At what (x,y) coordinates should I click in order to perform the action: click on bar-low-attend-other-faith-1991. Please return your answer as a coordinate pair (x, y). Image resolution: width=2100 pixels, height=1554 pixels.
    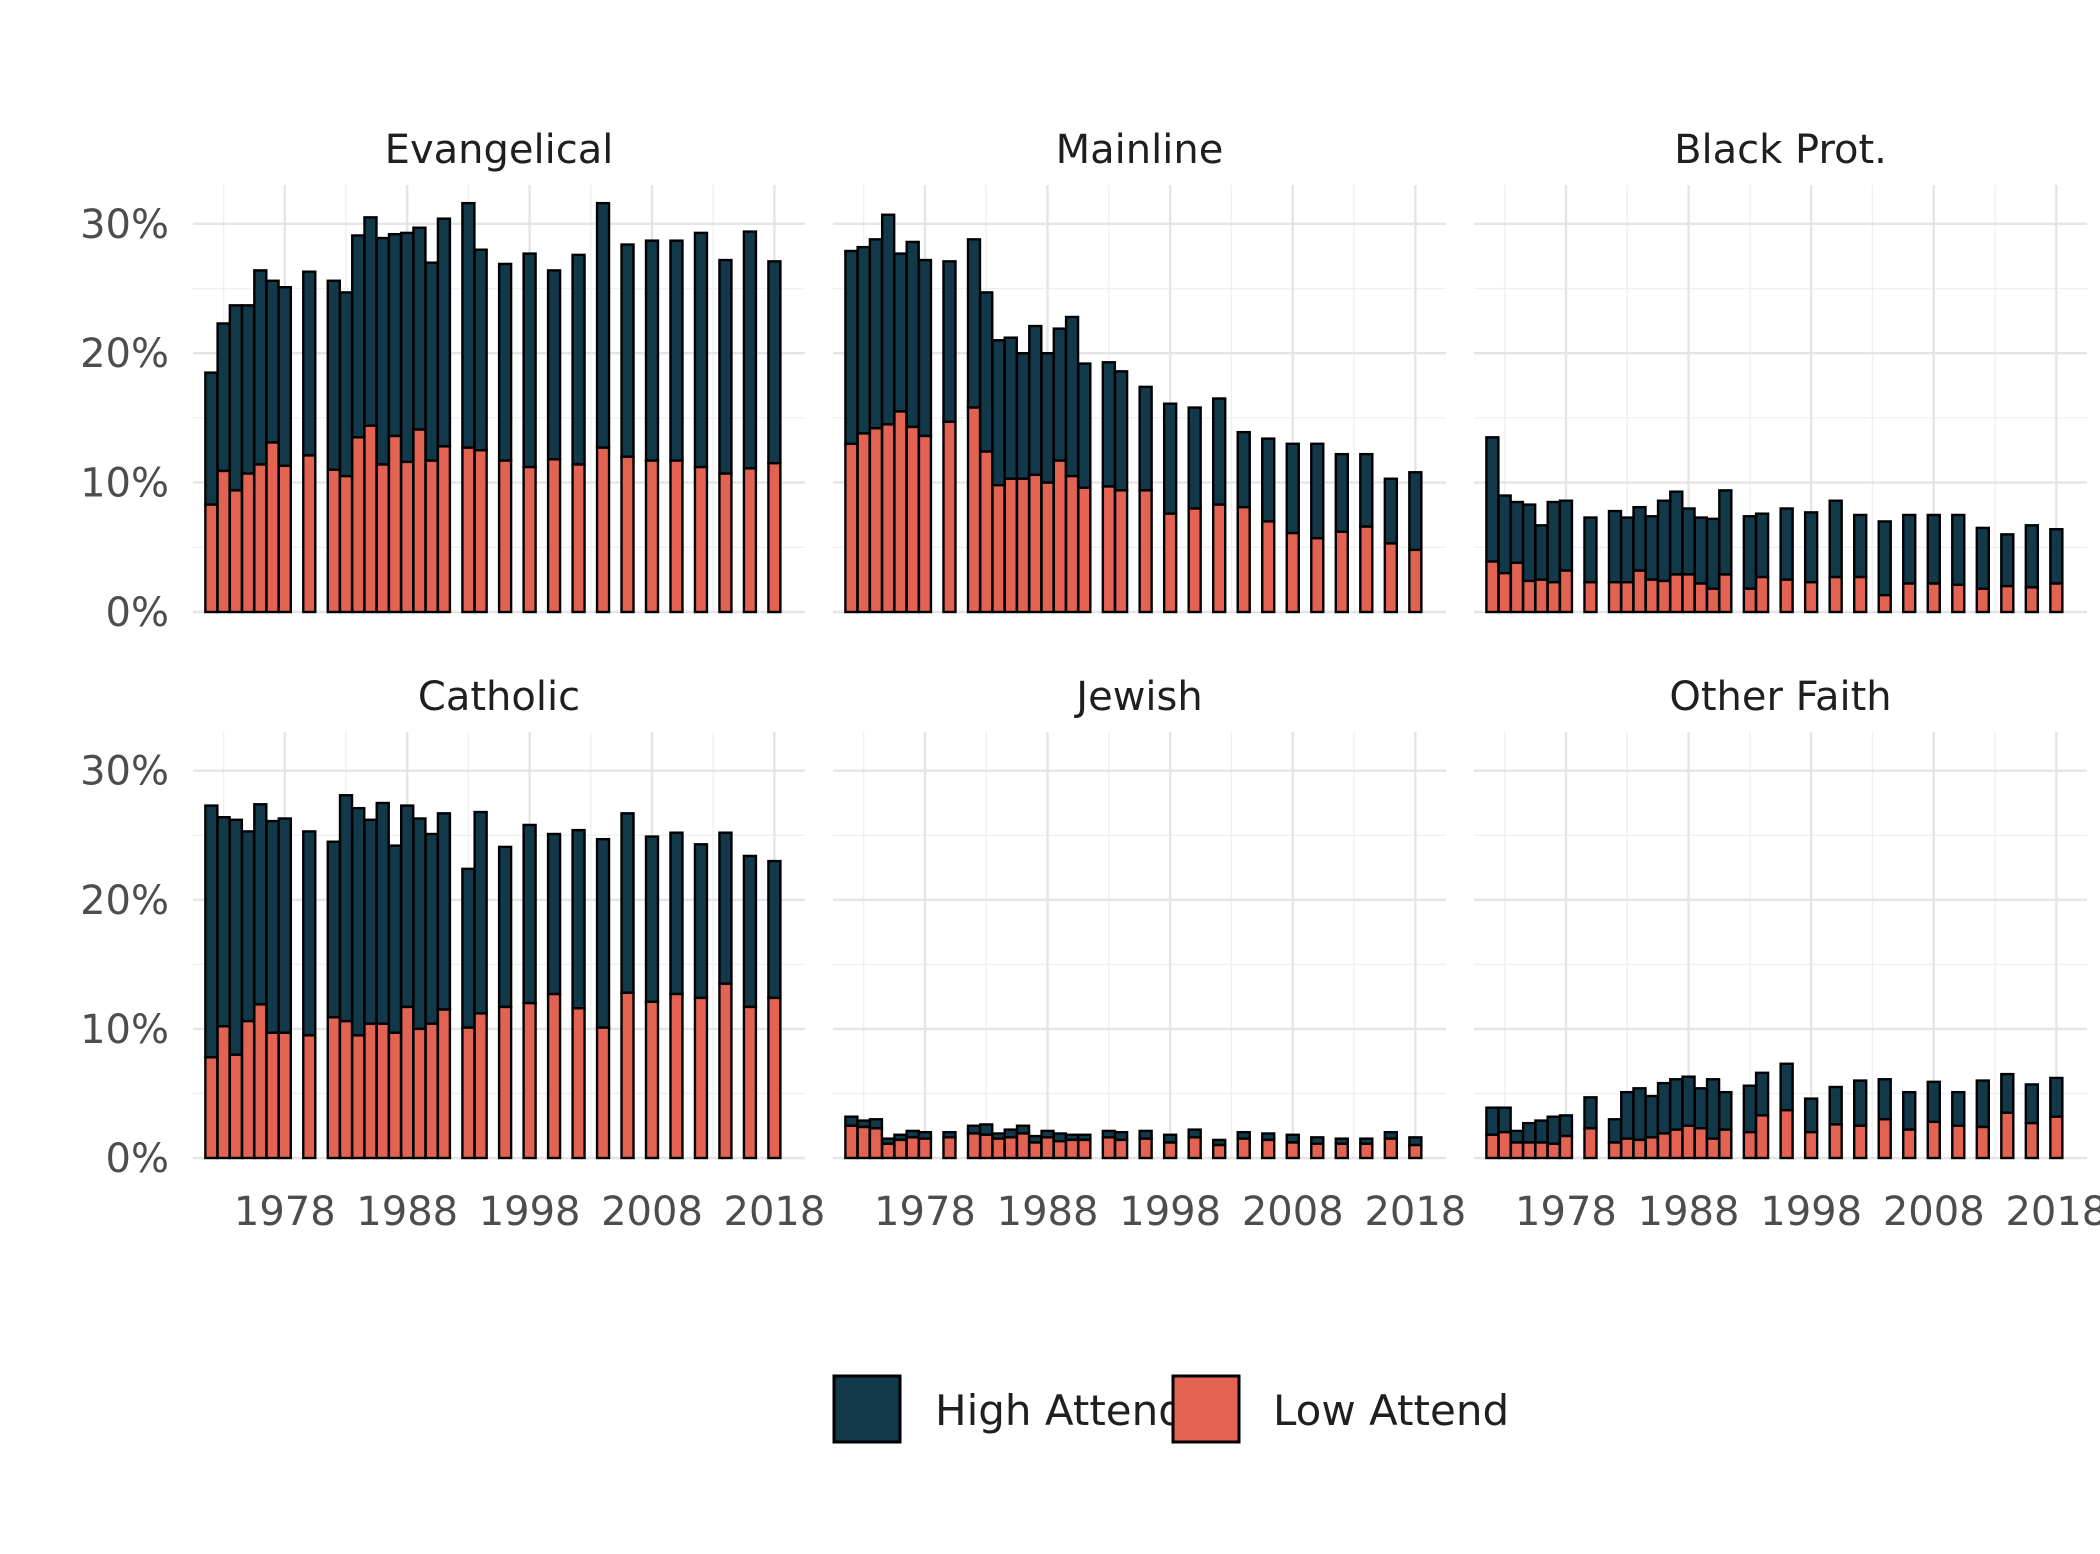
    Looking at the image, I should click on (1725, 1144).